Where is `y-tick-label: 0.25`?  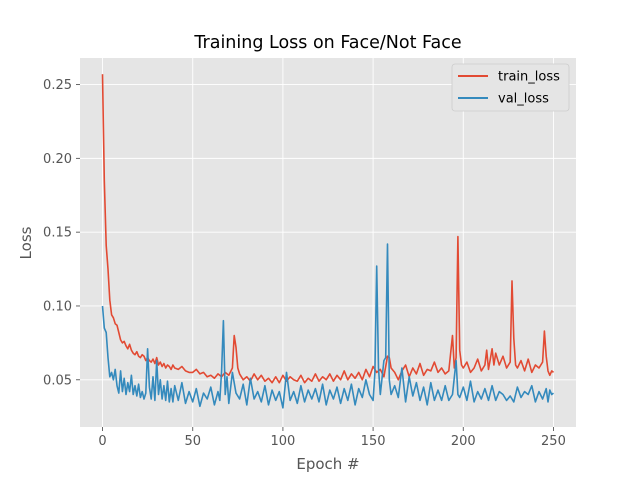
y-tick-label: 0.25 is located at coordinates (57, 85).